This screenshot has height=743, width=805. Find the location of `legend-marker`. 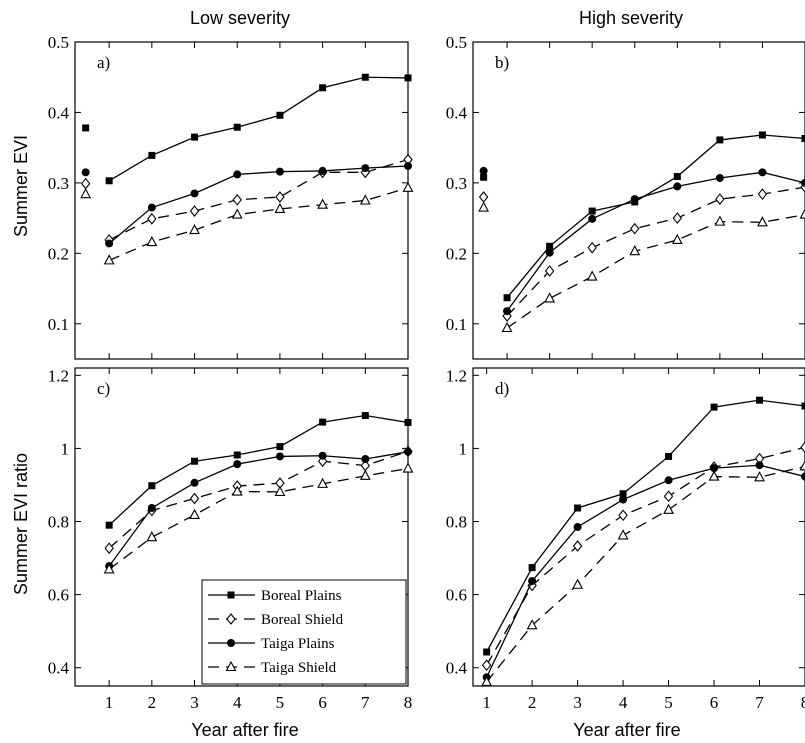

legend-marker is located at coordinates (231, 595).